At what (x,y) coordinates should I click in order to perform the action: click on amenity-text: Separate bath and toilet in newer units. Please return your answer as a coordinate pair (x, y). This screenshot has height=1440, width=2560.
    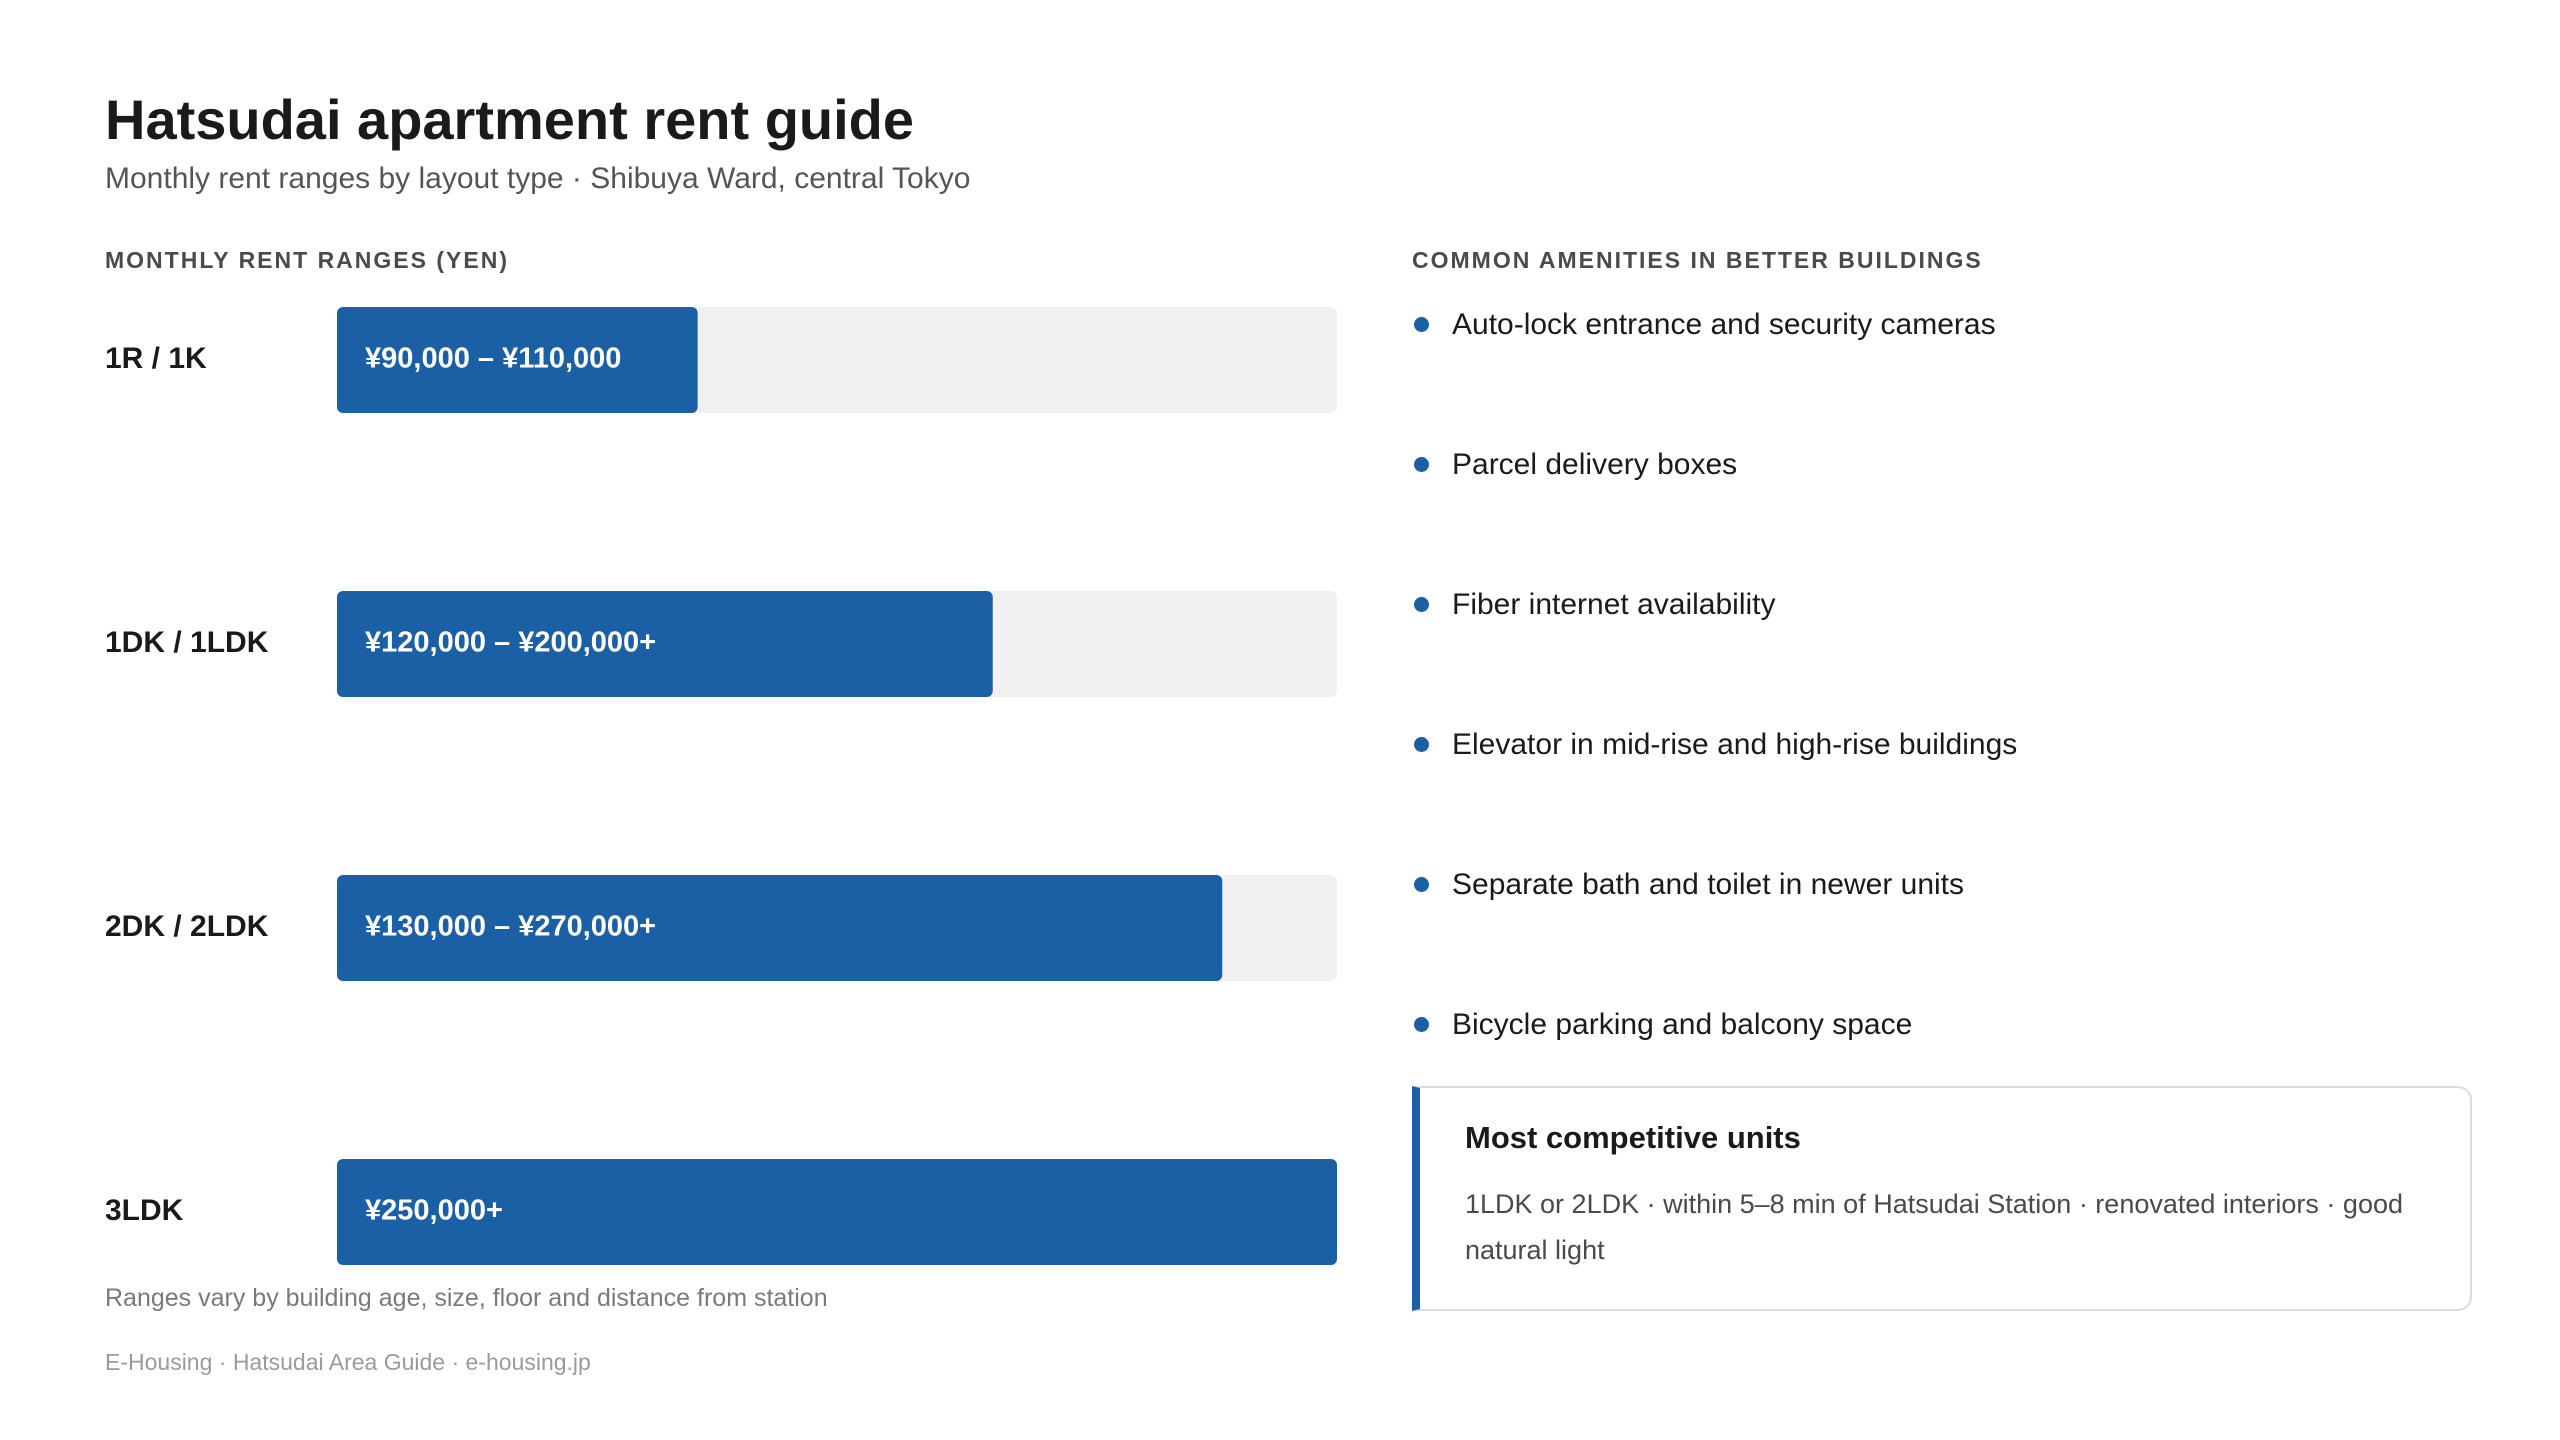
    Looking at the image, I should click on (1708, 884).